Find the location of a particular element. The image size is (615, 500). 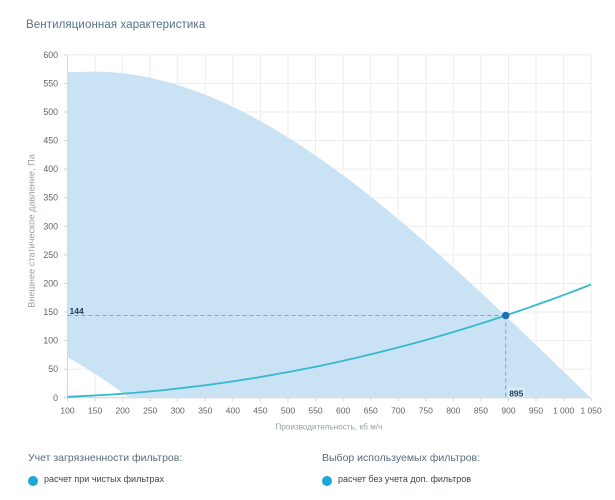

svg-text: 1 000 is located at coordinates (564, 411).